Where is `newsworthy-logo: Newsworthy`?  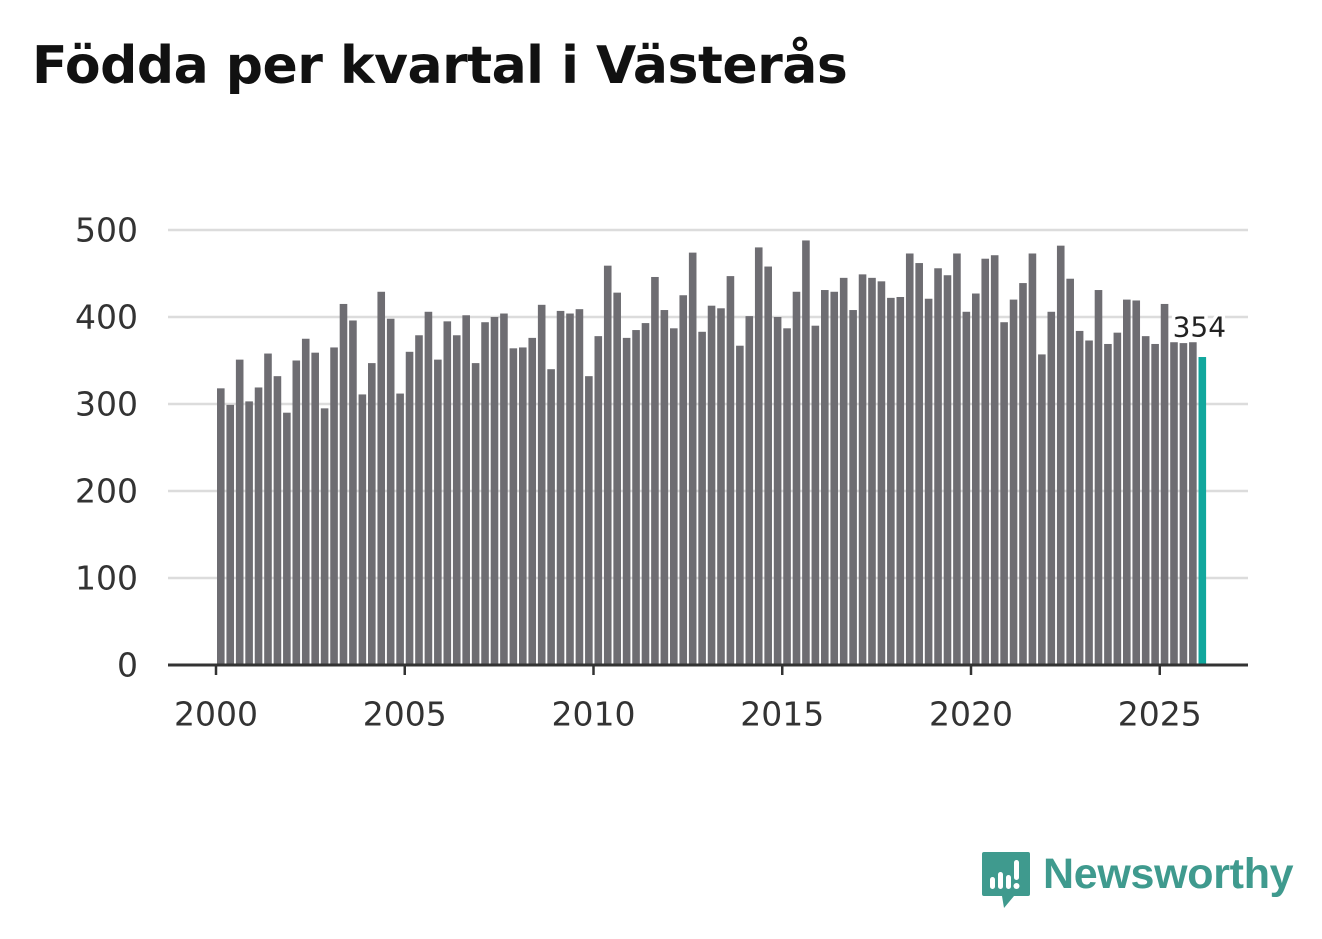 newsworthy-logo: Newsworthy is located at coordinates (1137, 880).